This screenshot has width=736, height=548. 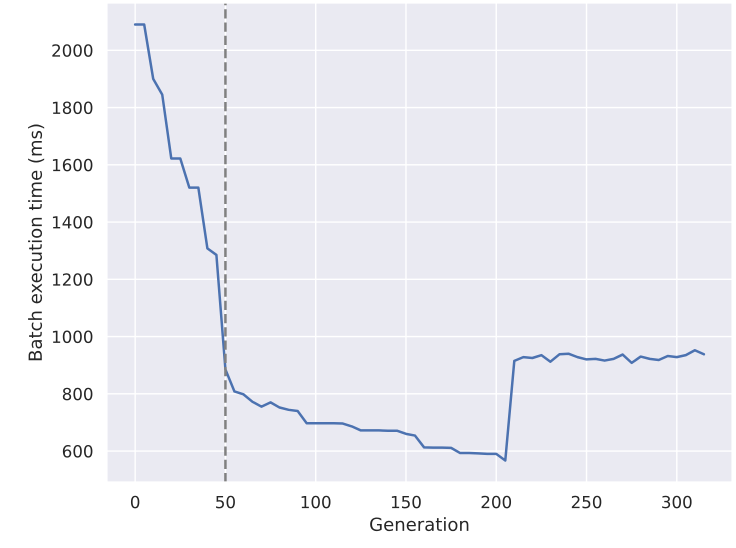 I want to click on y-tick-label: 800, so click(x=77, y=394).